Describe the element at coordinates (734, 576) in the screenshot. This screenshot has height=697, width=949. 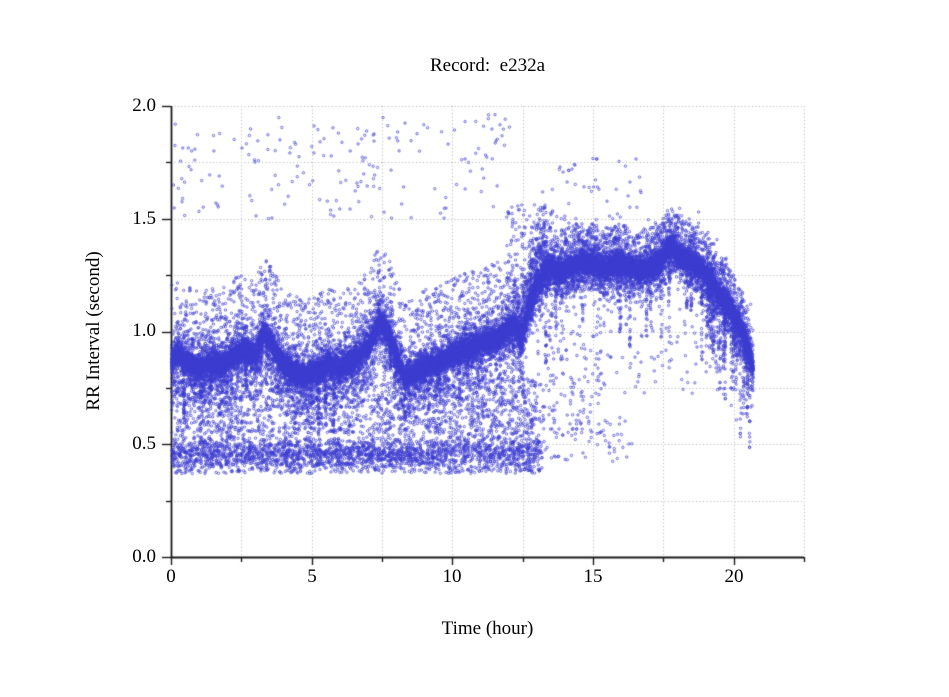
I see `x-tick-label-20: 20` at that location.